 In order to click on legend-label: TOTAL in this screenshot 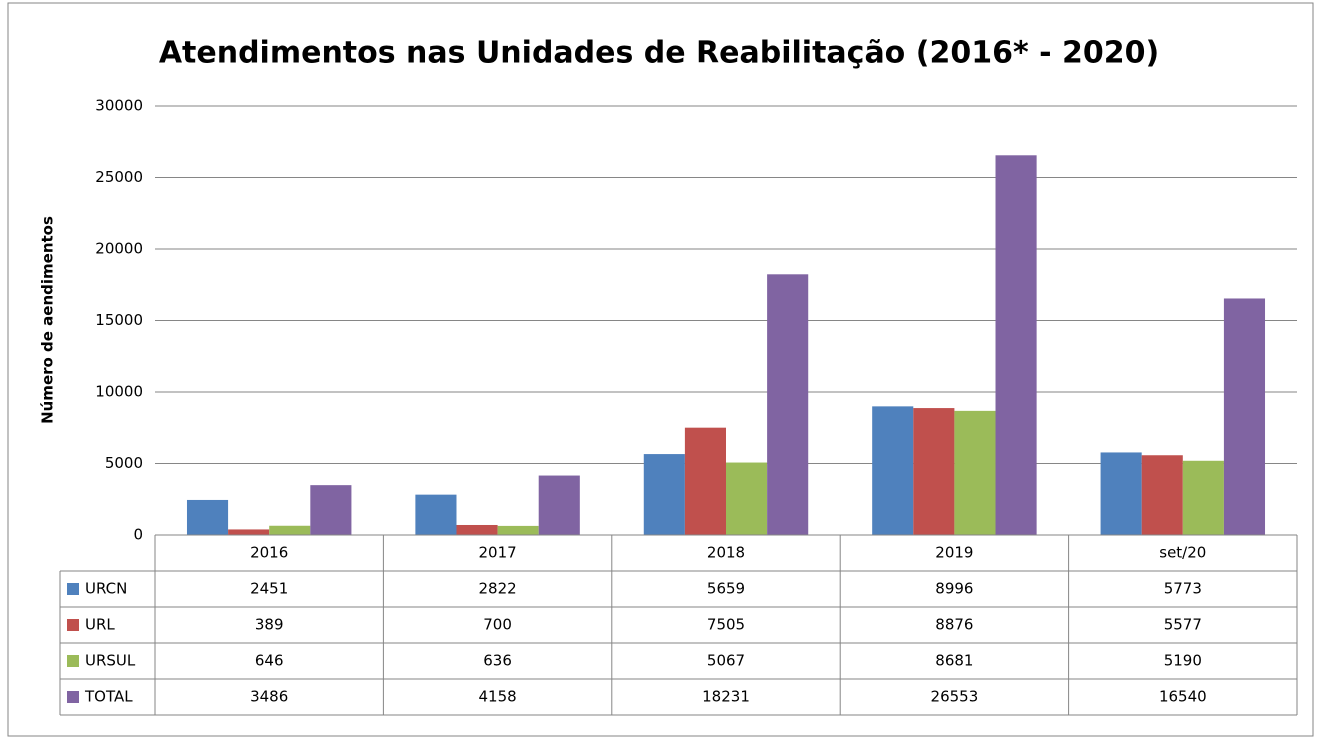, I will do `click(108, 697)`.